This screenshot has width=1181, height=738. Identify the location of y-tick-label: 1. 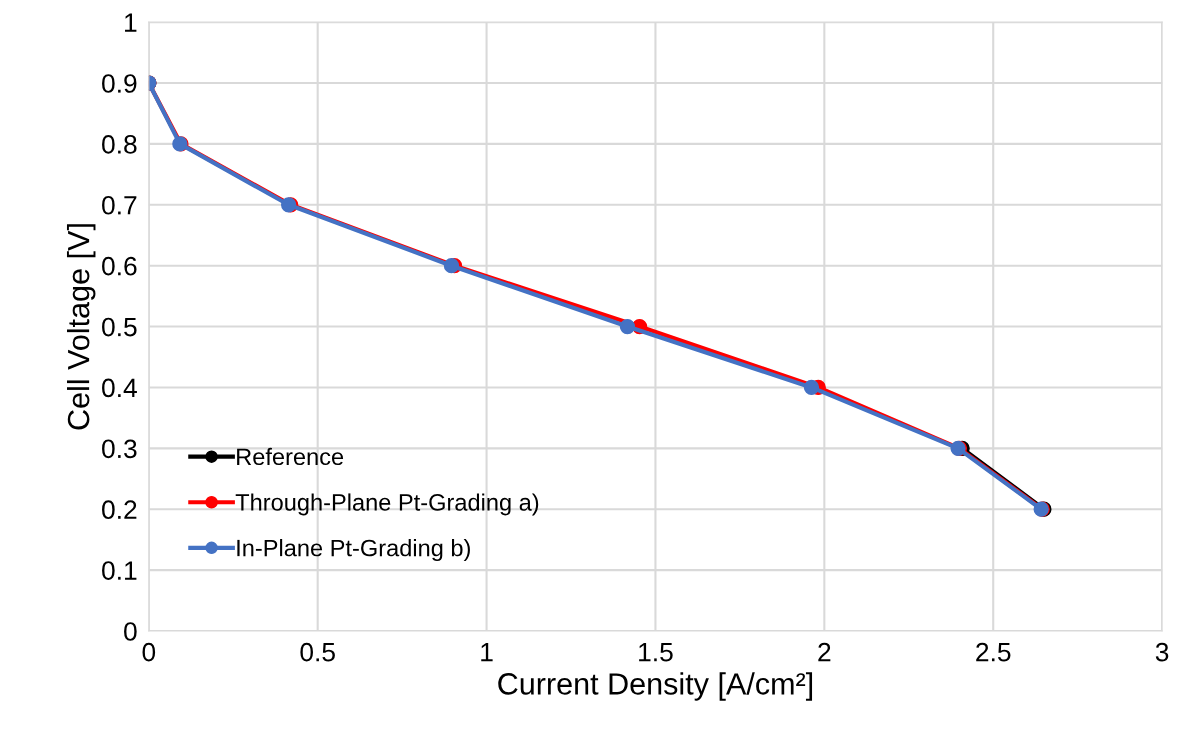
(131, 22).